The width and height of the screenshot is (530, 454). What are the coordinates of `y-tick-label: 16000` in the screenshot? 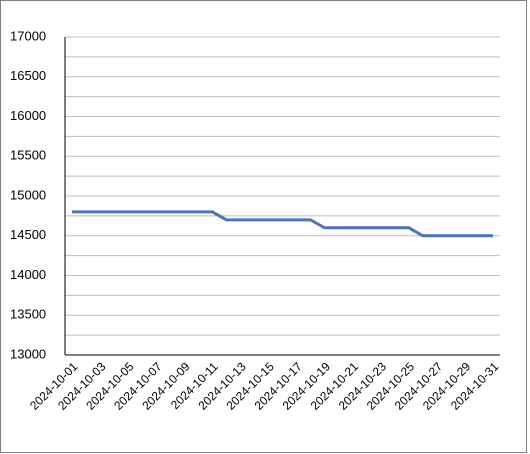 It's located at (28, 115).